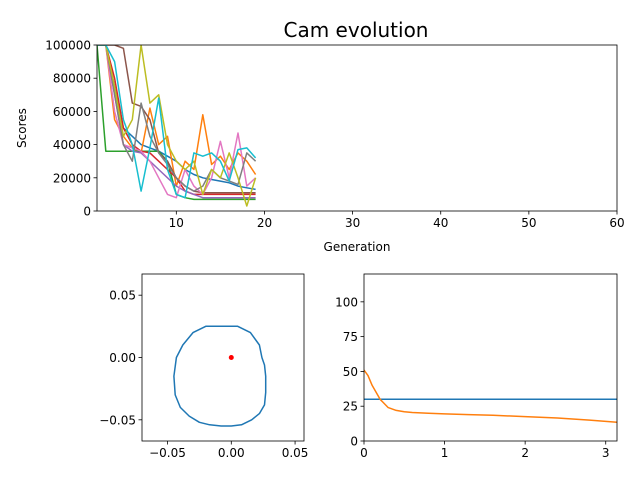 The image size is (640, 480). Describe the element at coordinates (352, 223) in the screenshot. I see `x-tick-label: 30` at that location.